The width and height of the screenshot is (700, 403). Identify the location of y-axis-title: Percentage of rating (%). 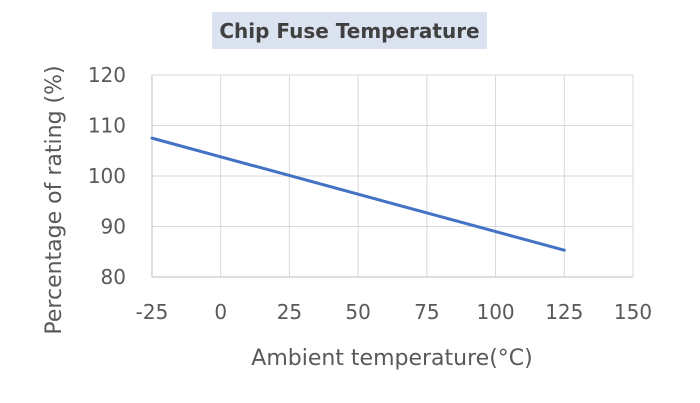
(54, 199).